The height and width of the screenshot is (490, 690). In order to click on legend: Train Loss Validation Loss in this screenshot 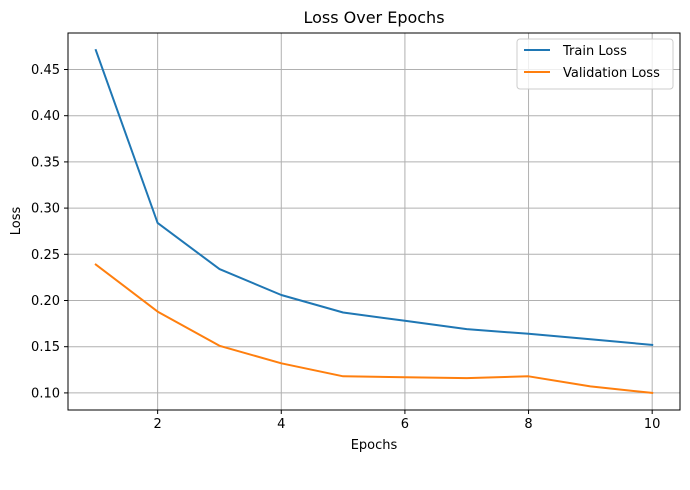, I will do `click(595, 64)`.